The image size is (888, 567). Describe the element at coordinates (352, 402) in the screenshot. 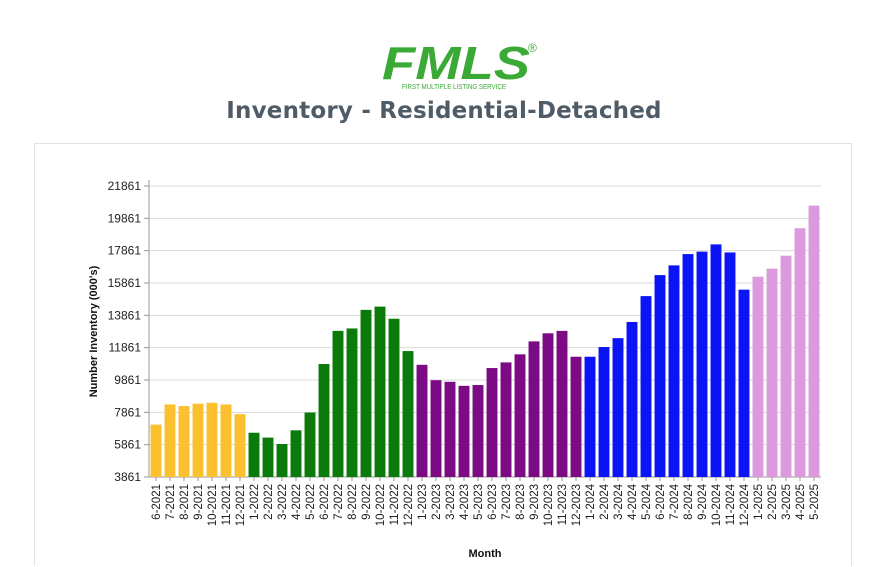

I see `bar-8-2022` at that location.